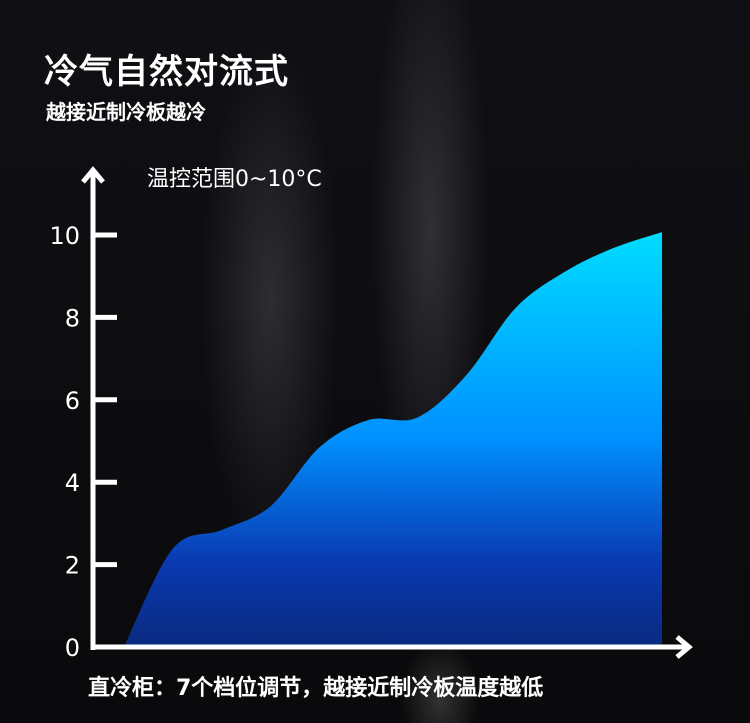  I want to click on page-title: 冷气自然对流式, so click(166, 72).